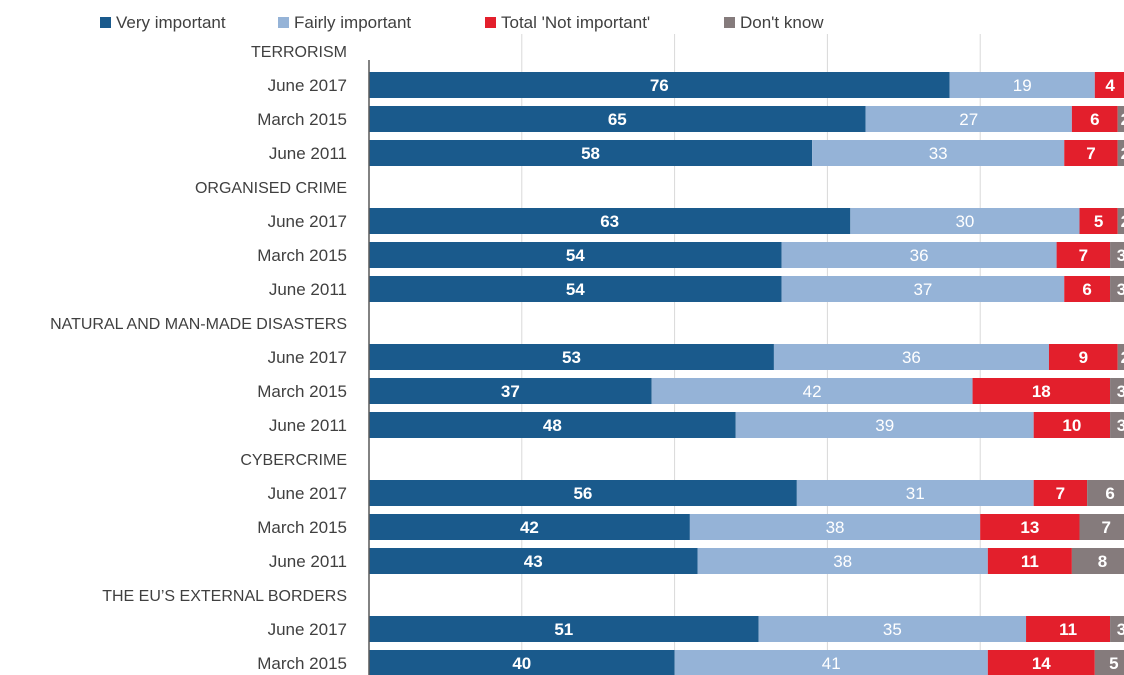  Describe the element at coordinates (563, 629) in the screenshot. I see `data-label: 51` at that location.